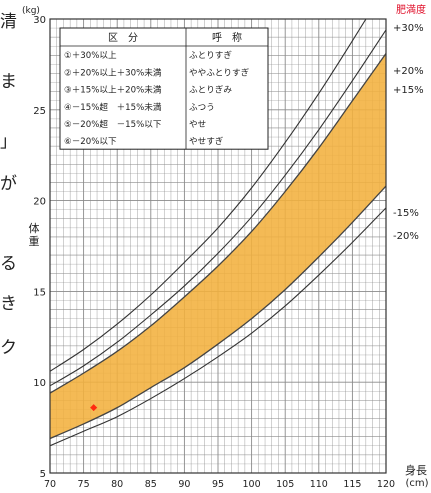  Describe the element at coordinates (34, 234) in the screenshot. I see `y-axis-label: 体重` at that location.